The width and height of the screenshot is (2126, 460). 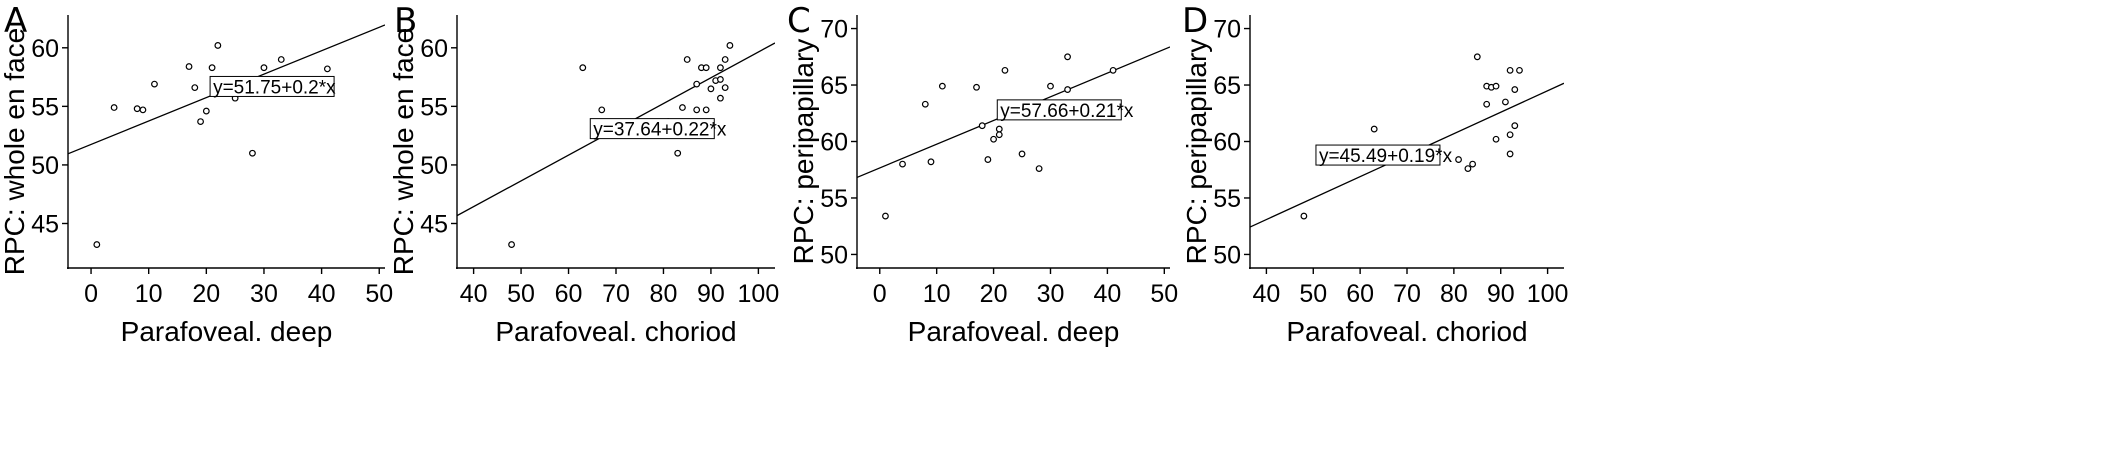 What do you see at coordinates (91, 294) in the screenshot?
I see `panel-a-x-tick-label: 0` at bounding box center [91, 294].